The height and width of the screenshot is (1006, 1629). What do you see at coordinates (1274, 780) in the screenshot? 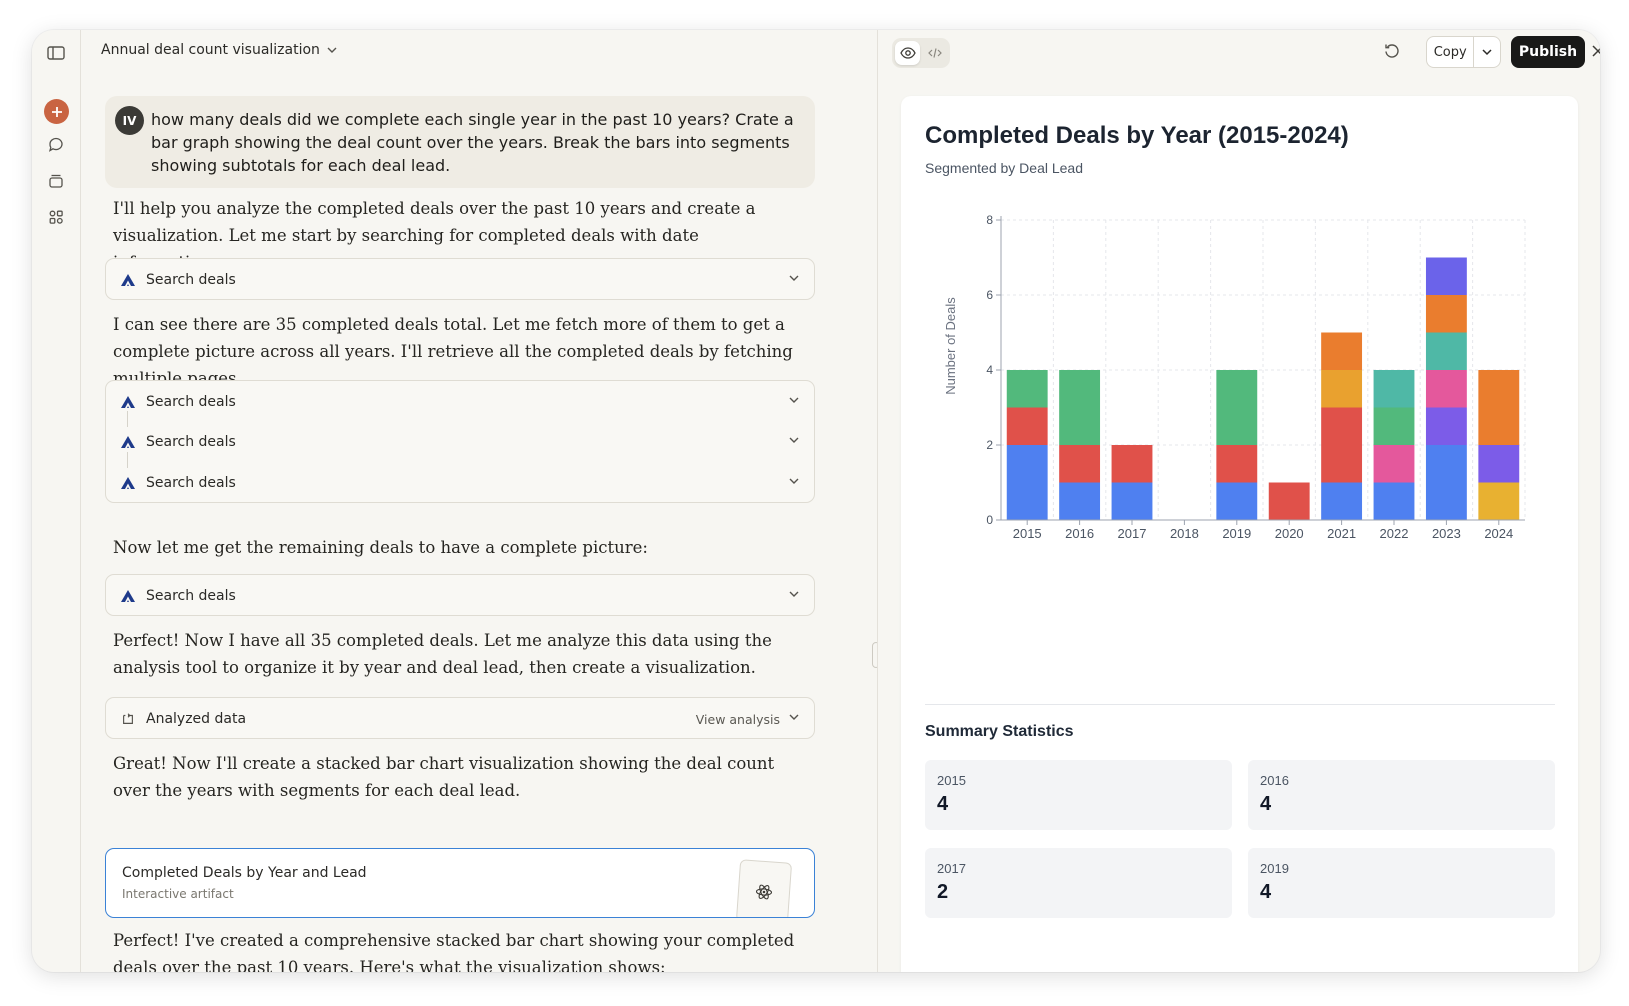
I see `stat-year: 2016` at bounding box center [1274, 780].